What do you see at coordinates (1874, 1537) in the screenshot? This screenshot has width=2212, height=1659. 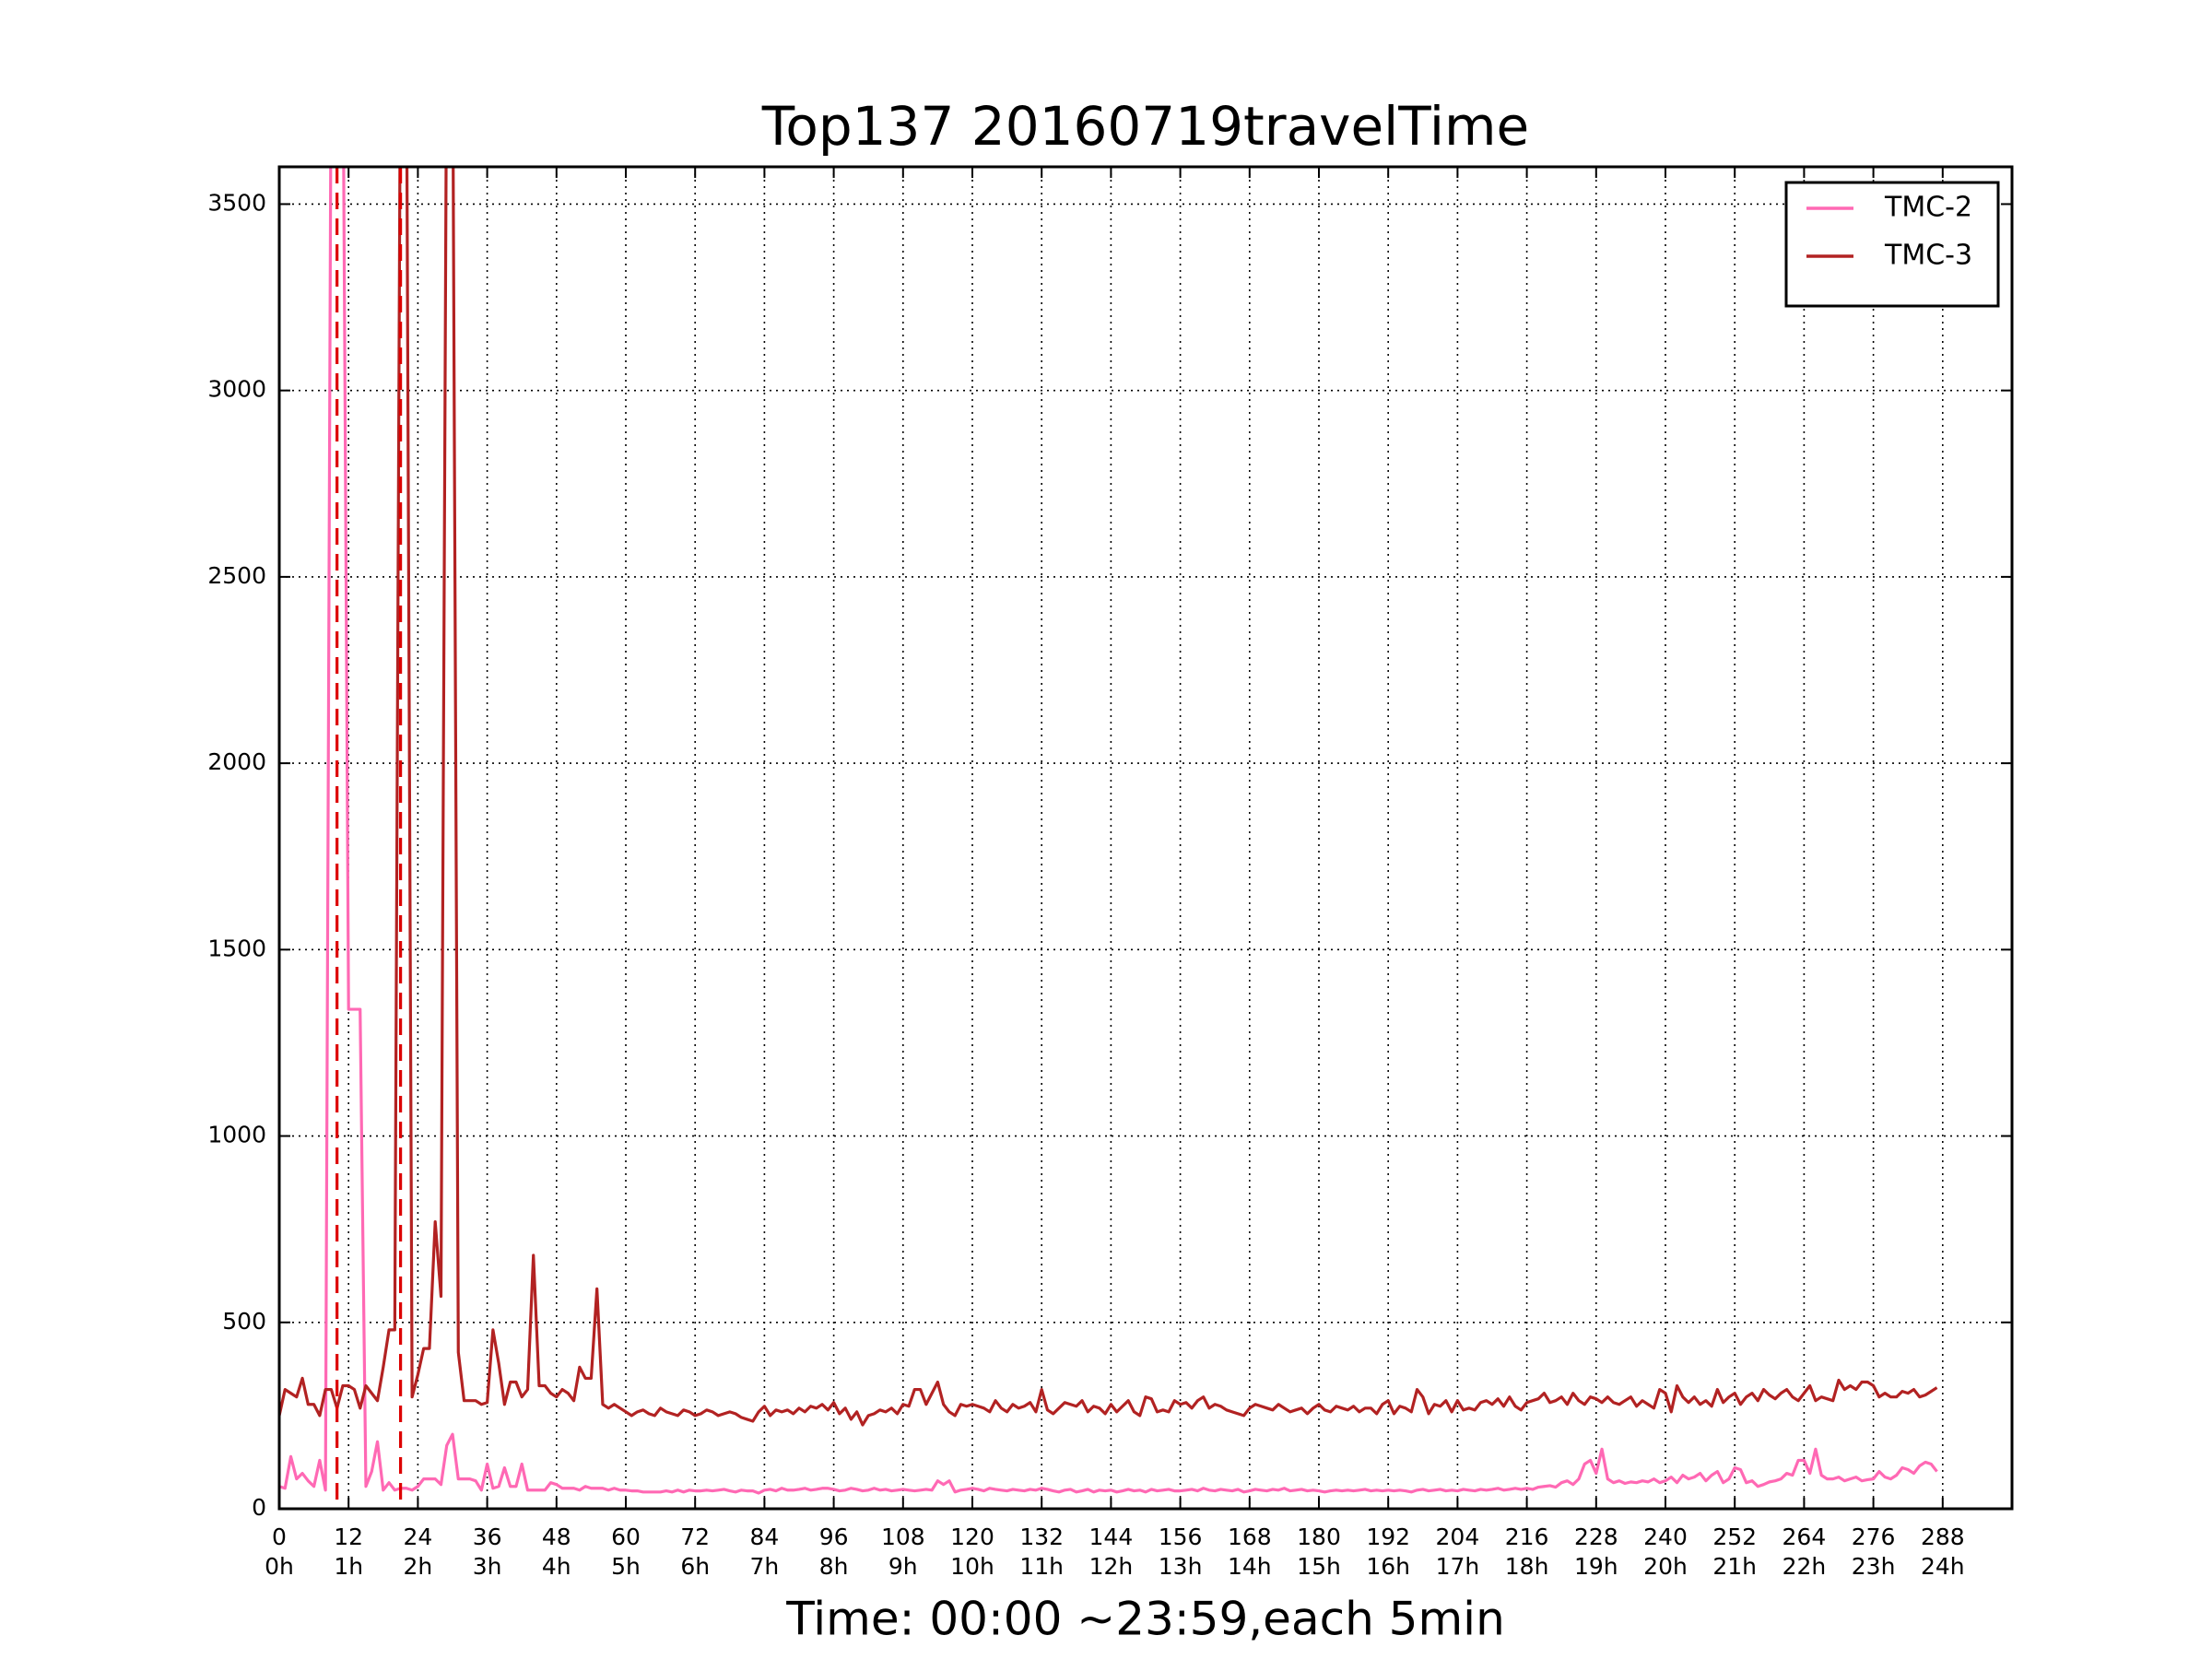 I see `x-tick-label: 276` at bounding box center [1874, 1537].